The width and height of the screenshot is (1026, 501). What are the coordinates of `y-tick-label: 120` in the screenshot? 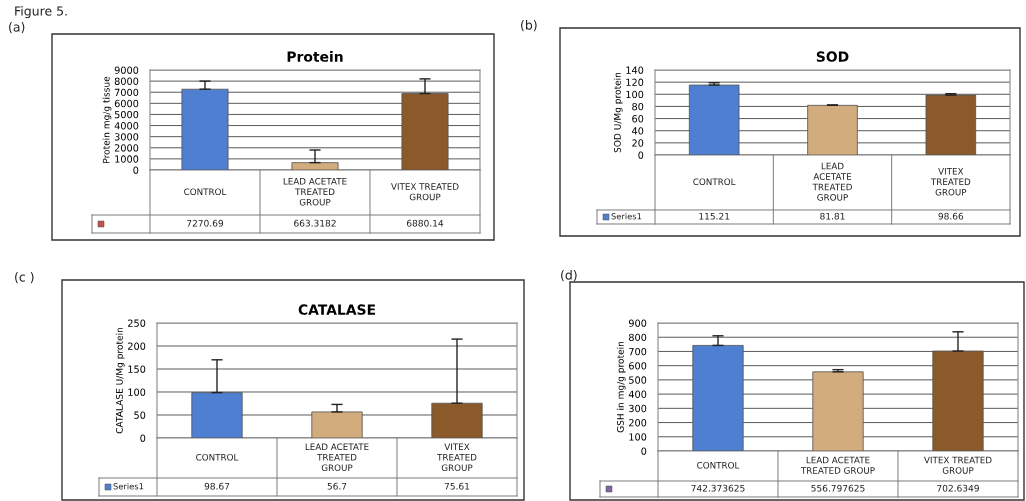 It's located at (635, 82).